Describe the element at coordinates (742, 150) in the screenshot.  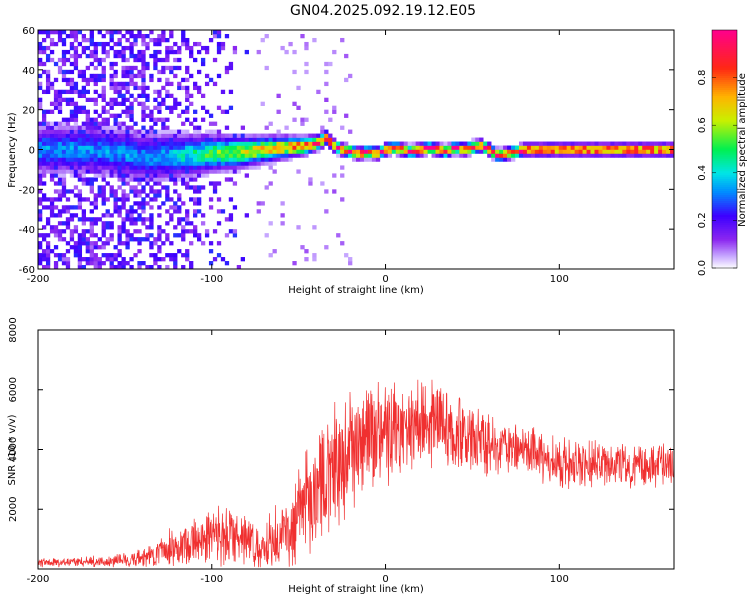
I see `colorbar-label: Normalized spectral amplitude` at that location.